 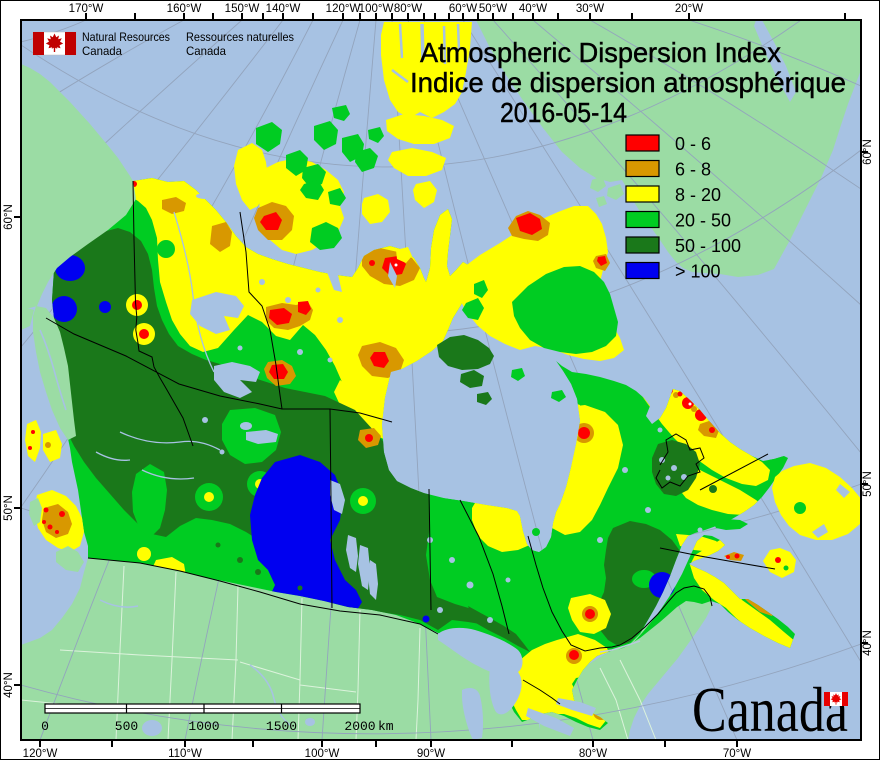 I want to click on svg-text: 1500, so click(x=281, y=726).